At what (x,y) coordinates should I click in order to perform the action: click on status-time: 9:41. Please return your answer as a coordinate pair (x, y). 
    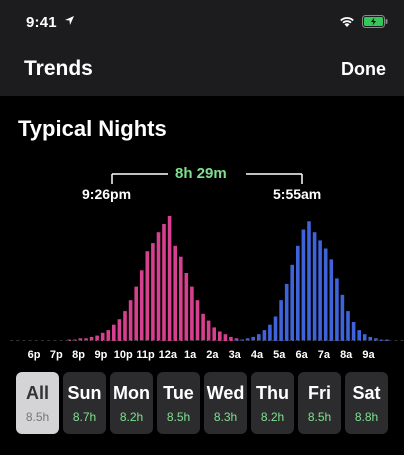
    Looking at the image, I should click on (41, 22).